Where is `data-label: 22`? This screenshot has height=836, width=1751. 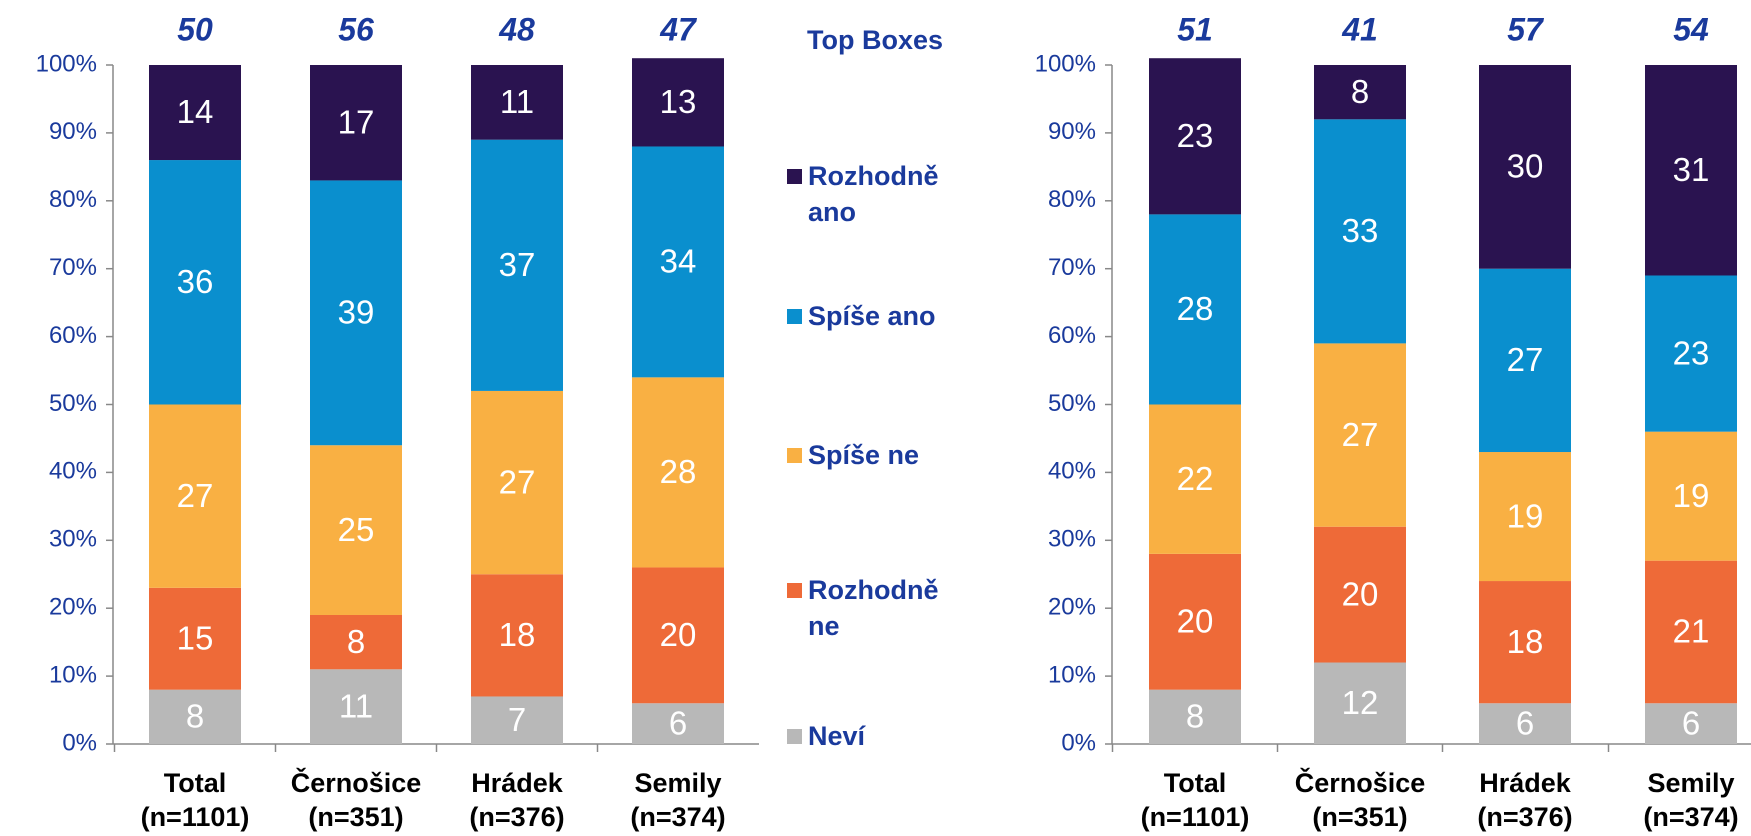
data-label: 22 is located at coordinates (1195, 478).